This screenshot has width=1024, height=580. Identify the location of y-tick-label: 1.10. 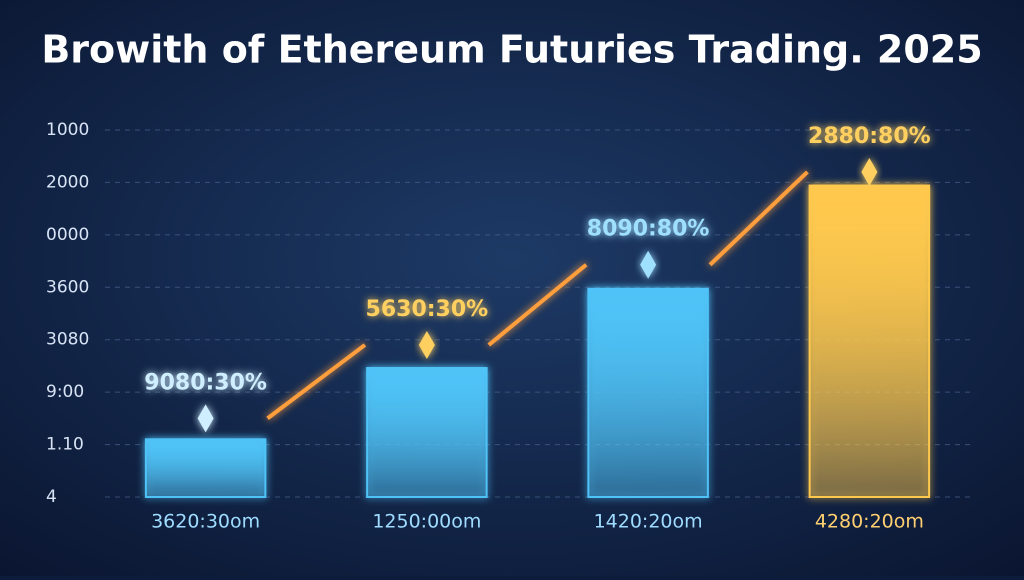
(65, 445).